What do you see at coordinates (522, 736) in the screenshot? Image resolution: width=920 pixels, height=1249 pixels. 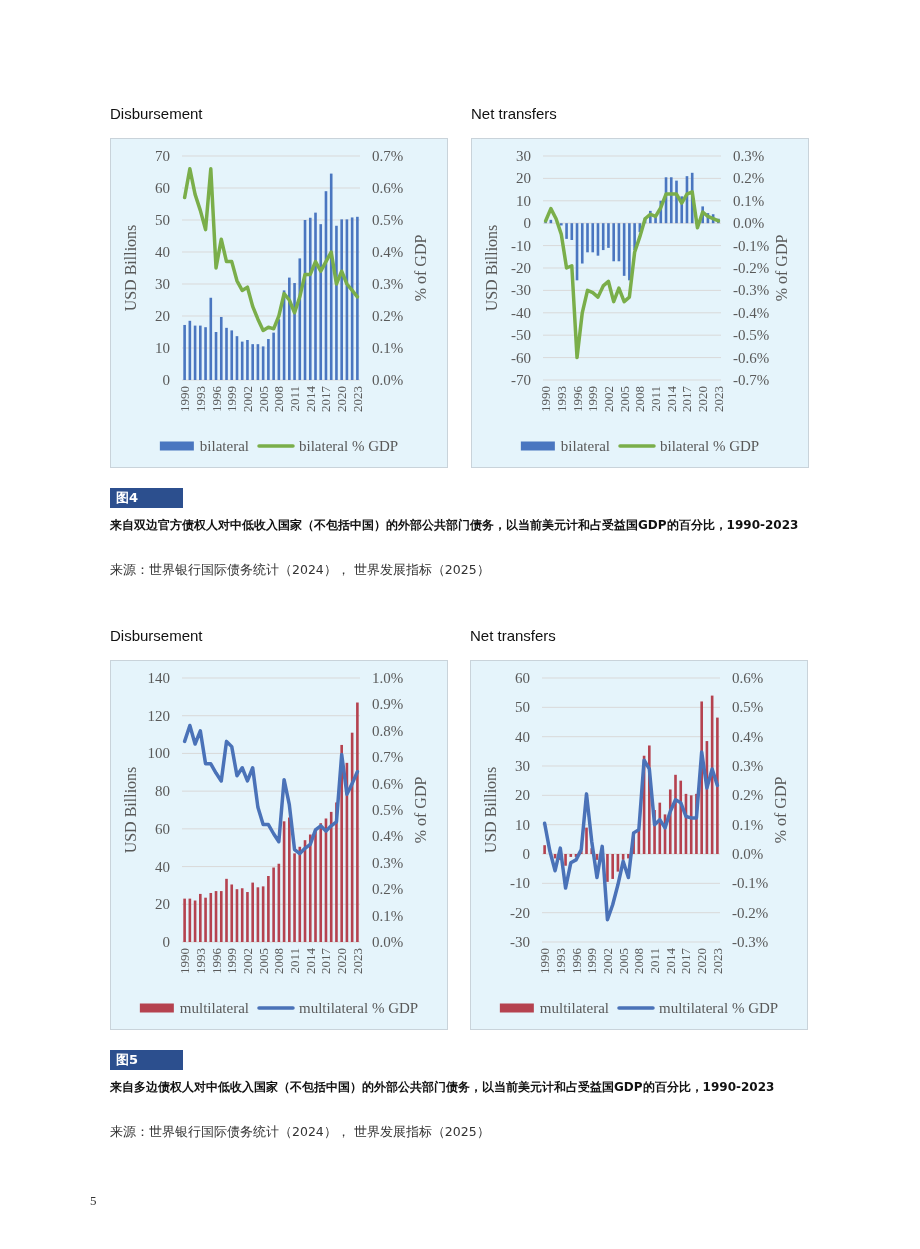 I see `y-tick-label: 40` at bounding box center [522, 736].